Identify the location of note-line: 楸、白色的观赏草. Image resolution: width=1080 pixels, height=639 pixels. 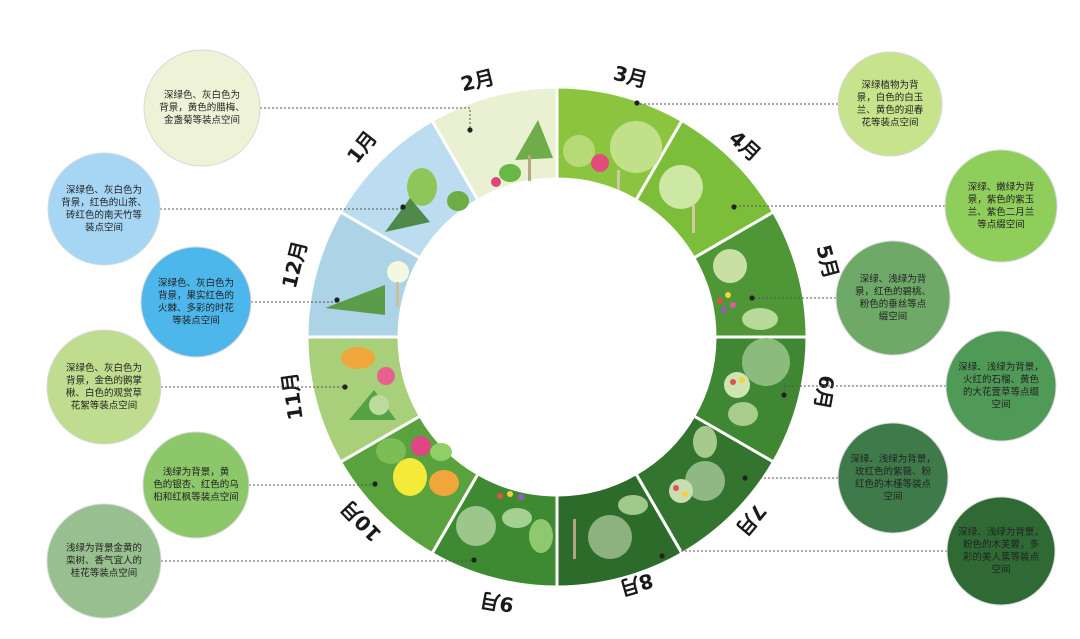
(104, 393).